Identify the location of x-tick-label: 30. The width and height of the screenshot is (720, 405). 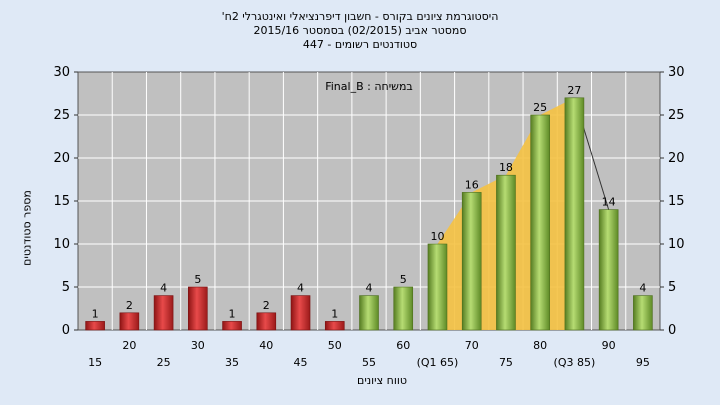
(198, 345).